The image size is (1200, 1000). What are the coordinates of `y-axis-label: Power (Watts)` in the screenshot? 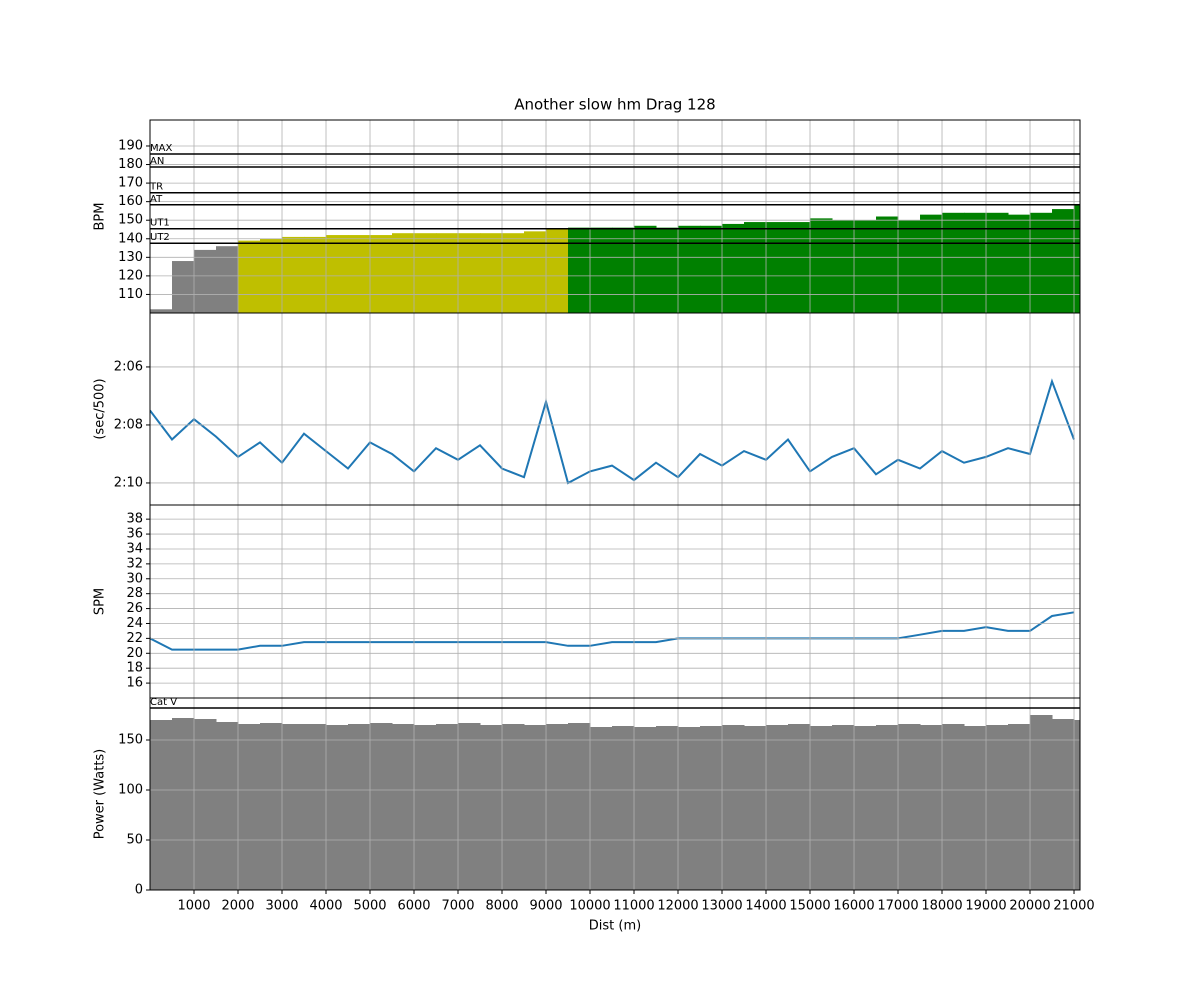 It's located at (100, 794).